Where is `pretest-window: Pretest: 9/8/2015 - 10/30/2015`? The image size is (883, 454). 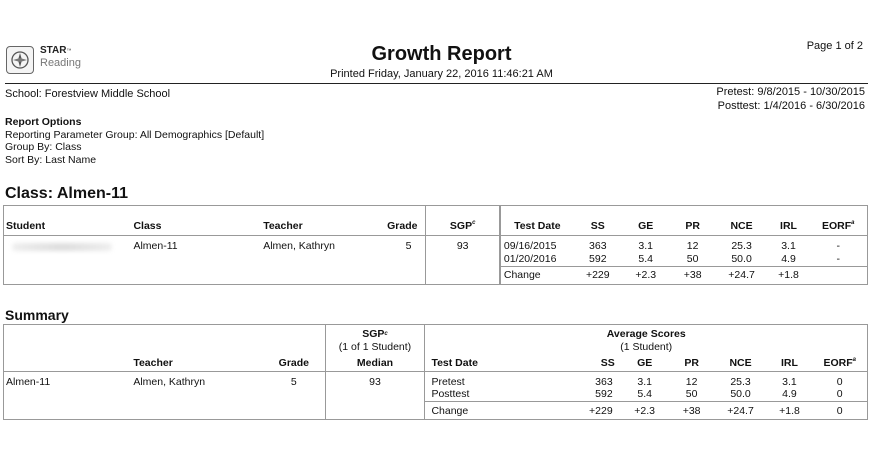
pretest-window: Pretest: 9/8/2015 - 10/30/2015 is located at coordinates (790, 92).